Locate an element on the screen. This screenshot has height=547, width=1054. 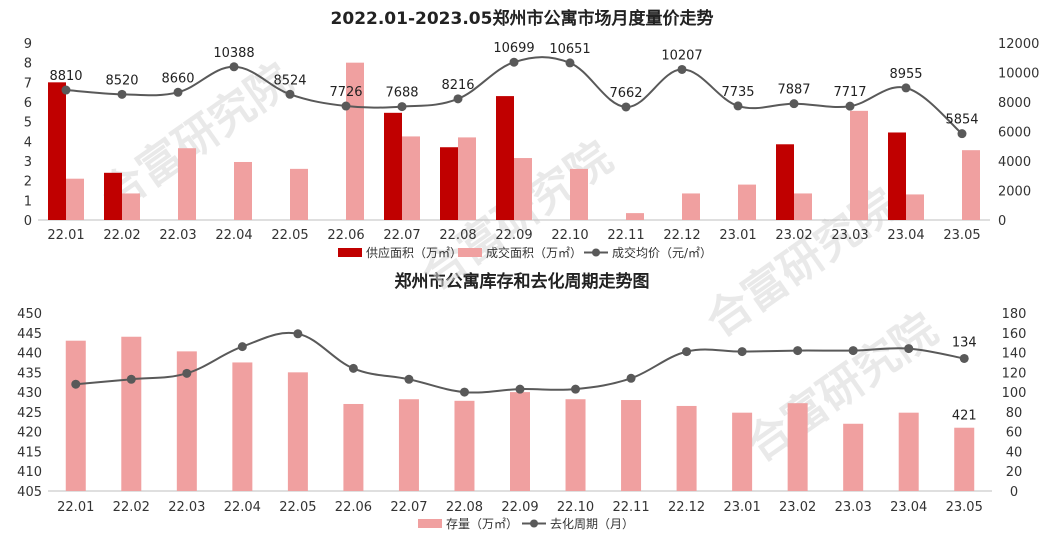
legend-price-swatch-dot is located at coordinates (596, 252).